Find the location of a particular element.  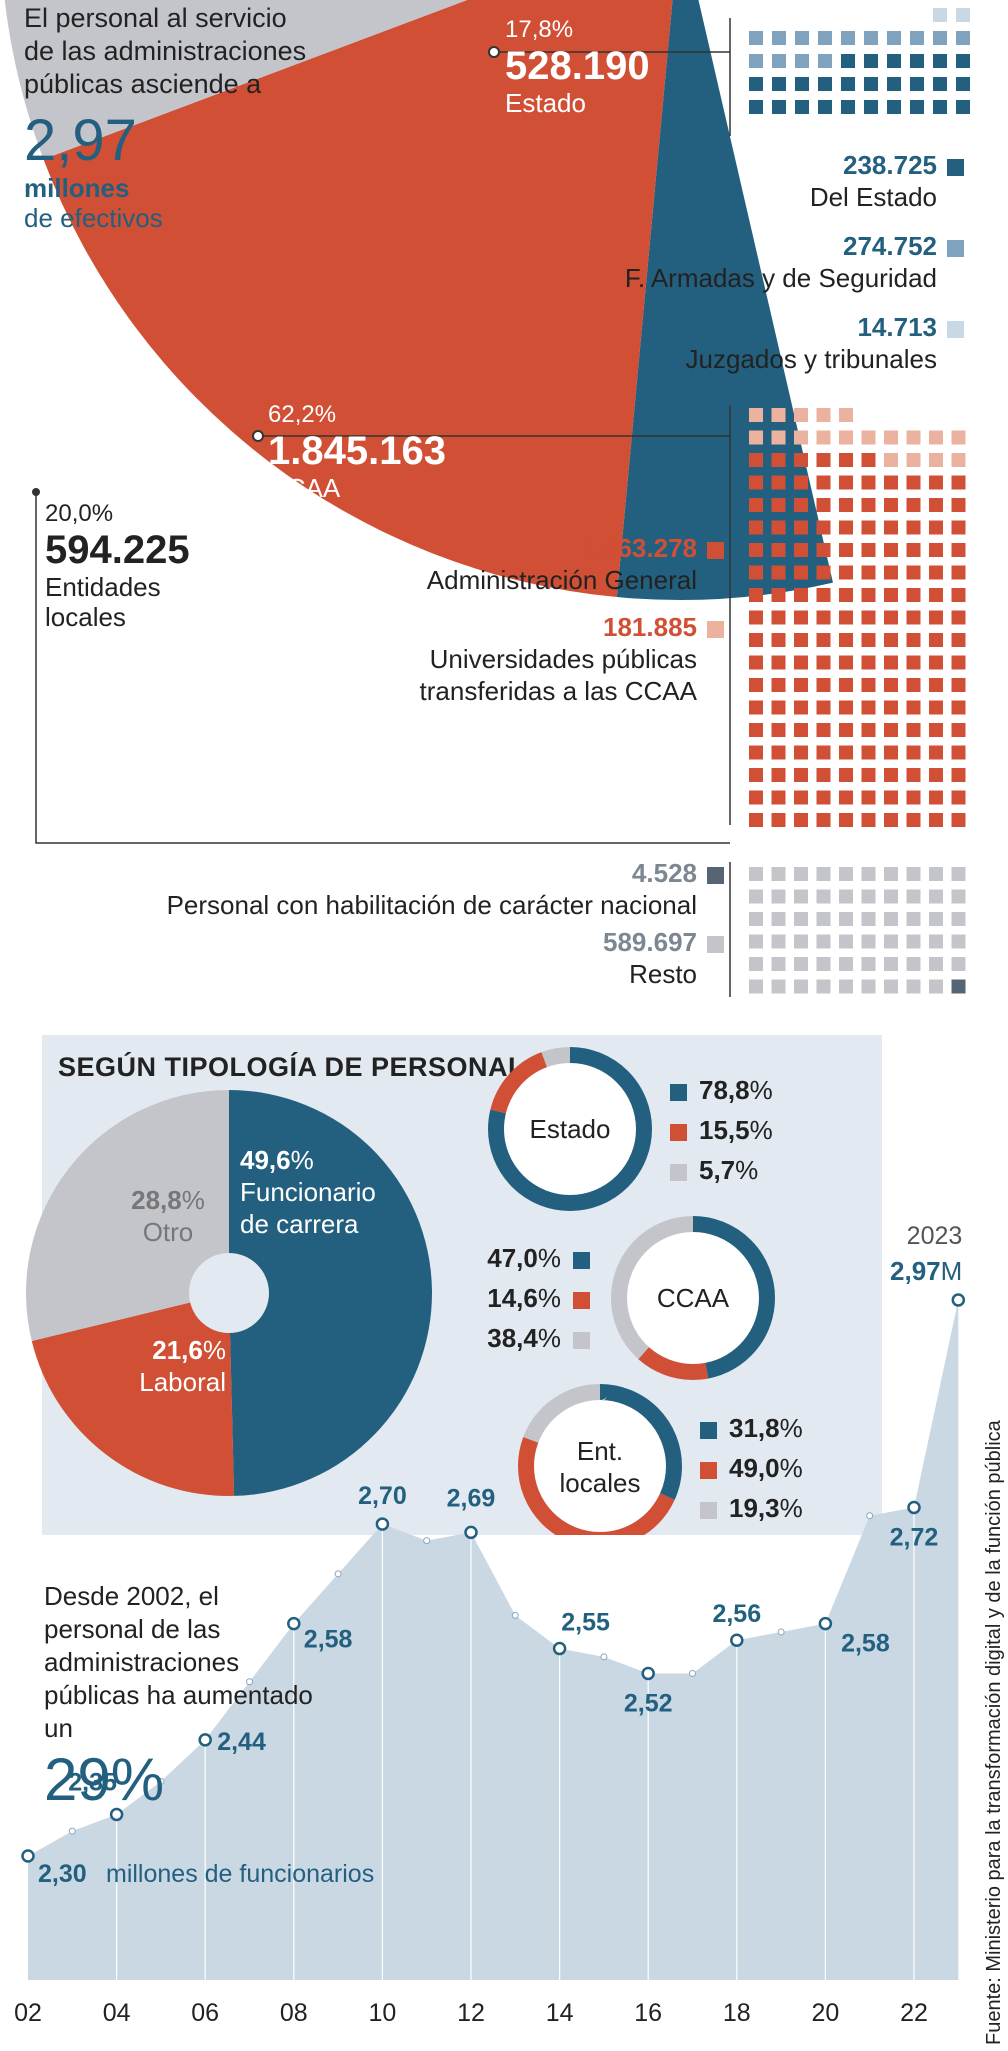

estado-segment-label: 17,8% 528.190 Estado is located at coordinates (577, 67).